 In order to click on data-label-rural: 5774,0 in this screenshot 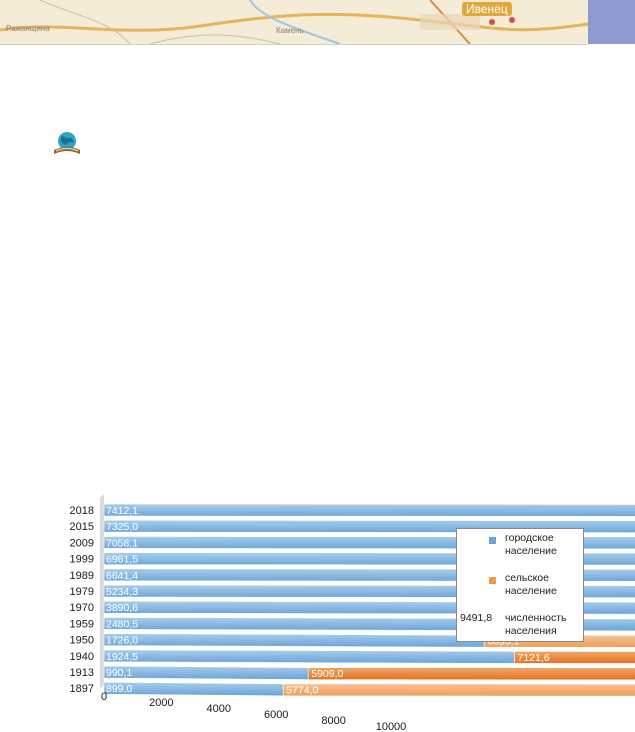, I will do `click(302, 690)`.